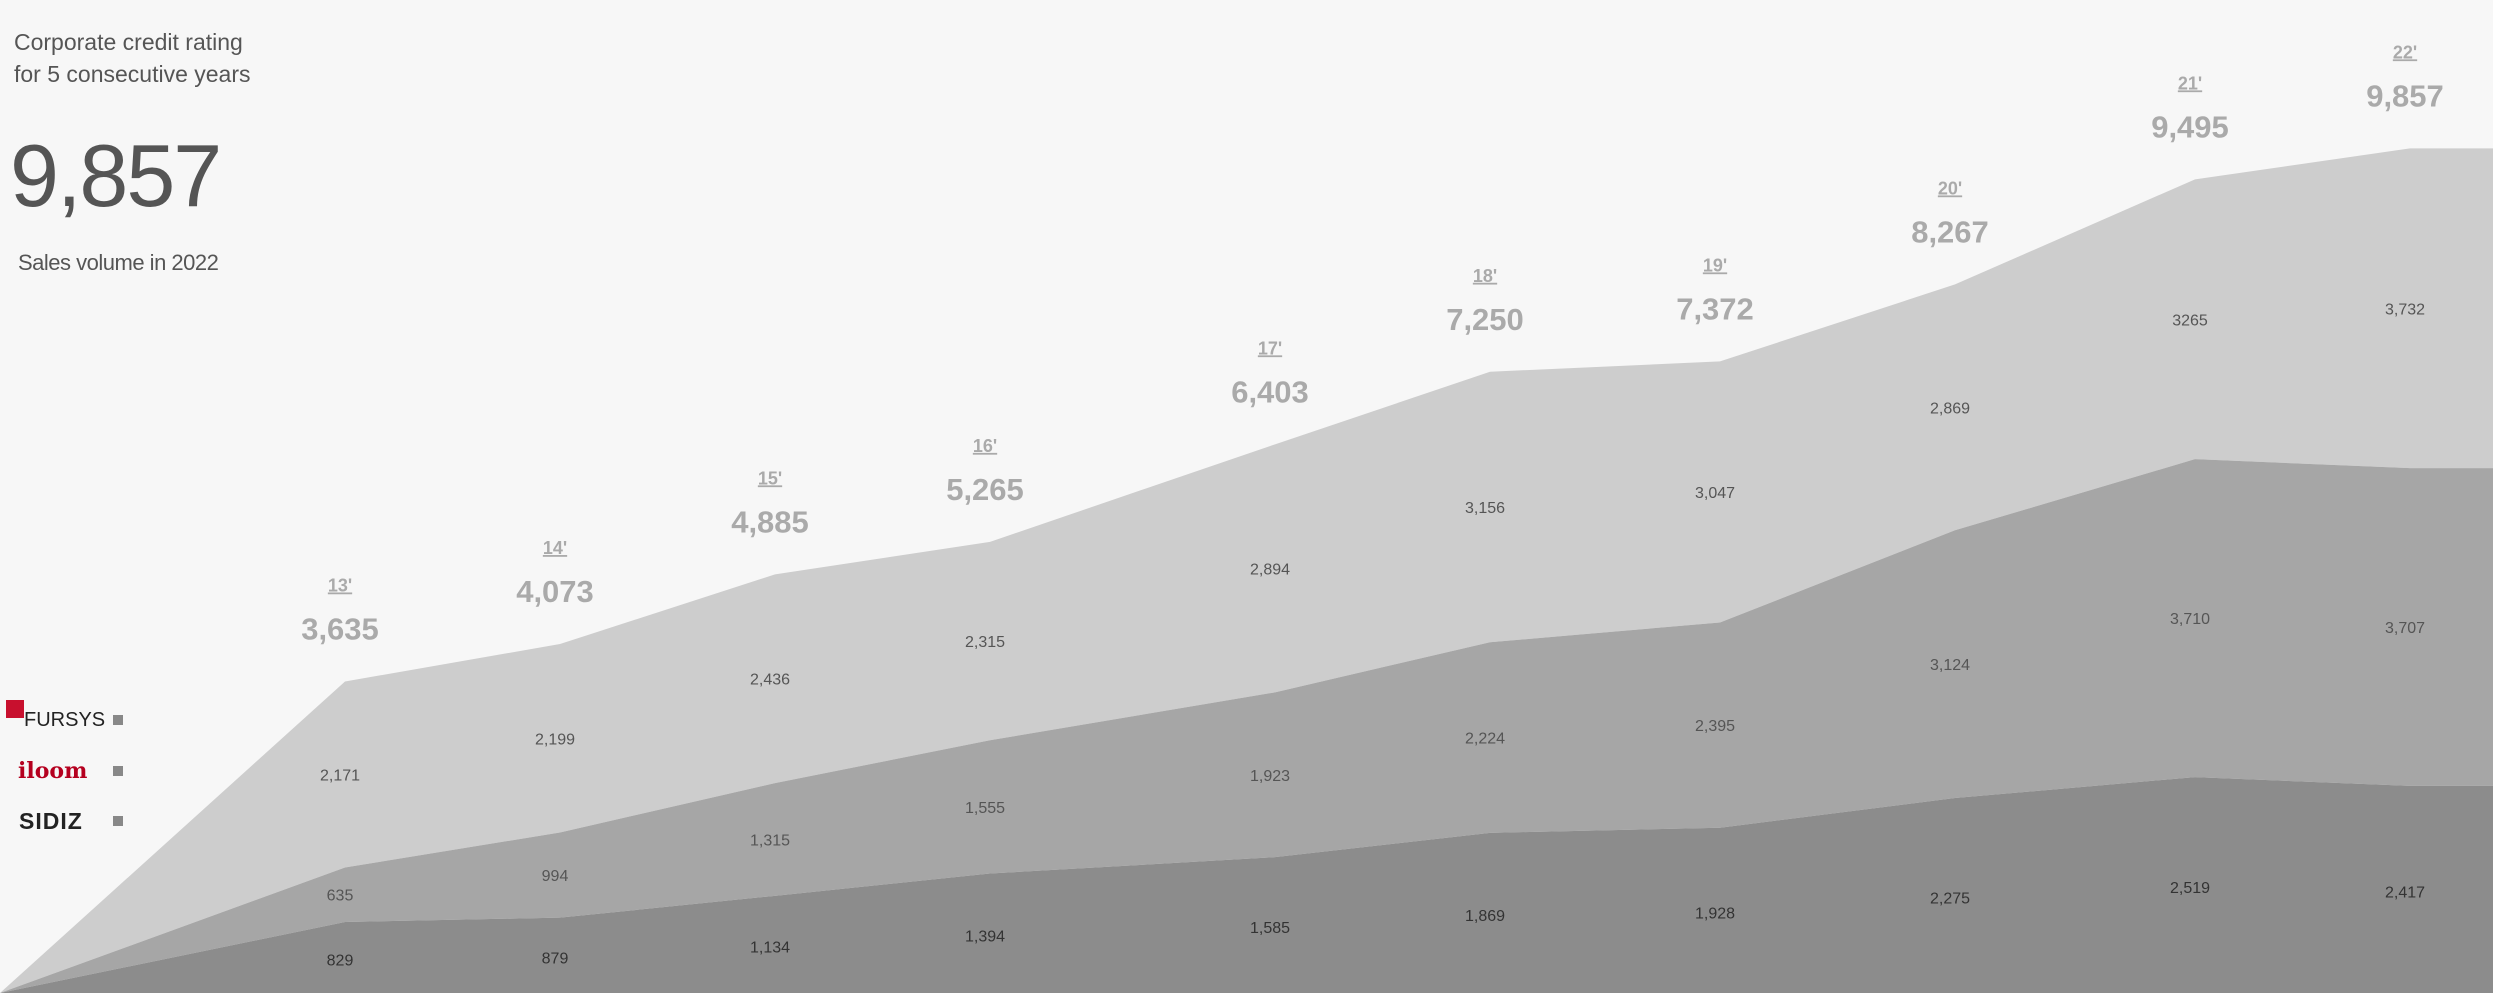 The width and height of the screenshot is (2493, 993). Describe the element at coordinates (985, 936) in the screenshot. I see `data-label-bottom: 1,394` at that location.